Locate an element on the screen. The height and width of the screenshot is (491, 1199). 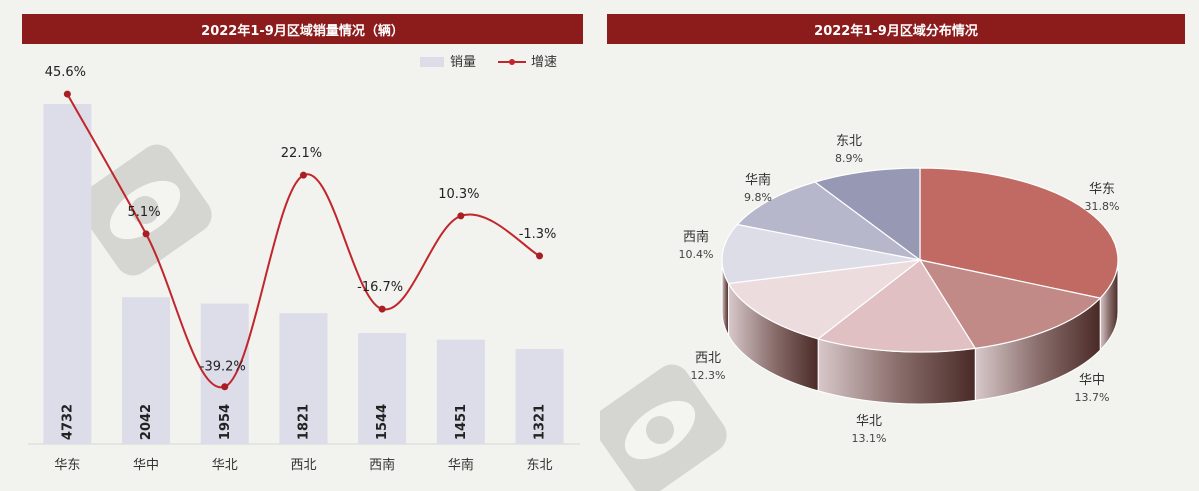
bar-东北 is located at coordinates (539, 396).